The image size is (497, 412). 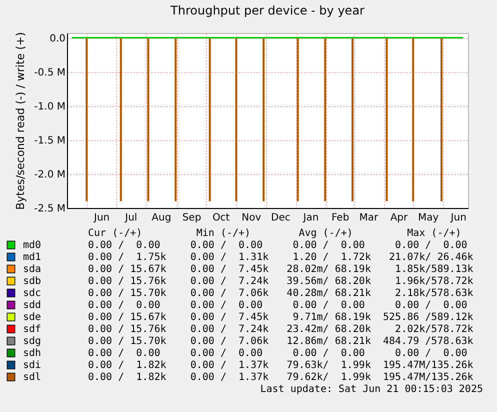 What do you see at coordinates (58, 38) in the screenshot?
I see `y-tick-label: 0.0` at bounding box center [58, 38].